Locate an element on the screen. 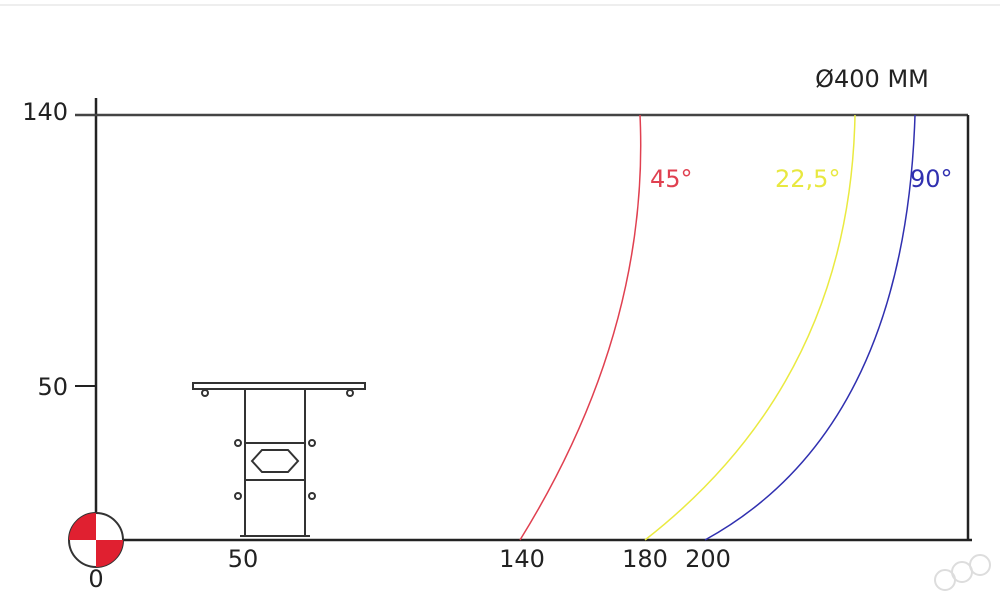 This screenshot has width=1000, height=603. profile is located at coordinates (279, 459).